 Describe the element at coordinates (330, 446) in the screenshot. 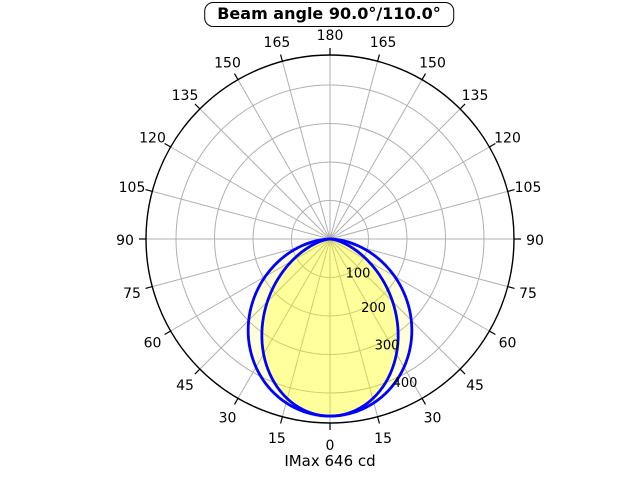

I see `angle-label: 0` at that location.